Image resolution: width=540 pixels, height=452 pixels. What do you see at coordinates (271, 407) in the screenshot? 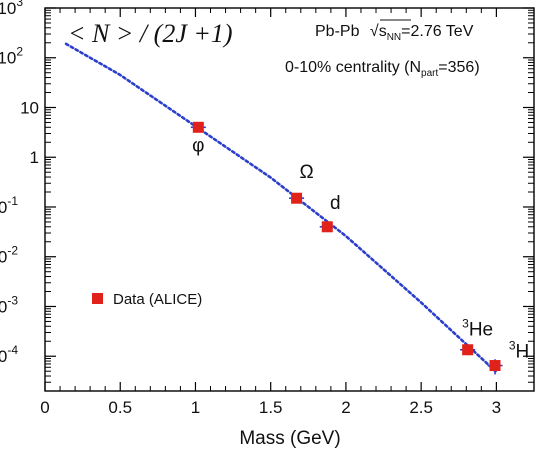
I see `x-tick-label: 1.5` at bounding box center [271, 407].